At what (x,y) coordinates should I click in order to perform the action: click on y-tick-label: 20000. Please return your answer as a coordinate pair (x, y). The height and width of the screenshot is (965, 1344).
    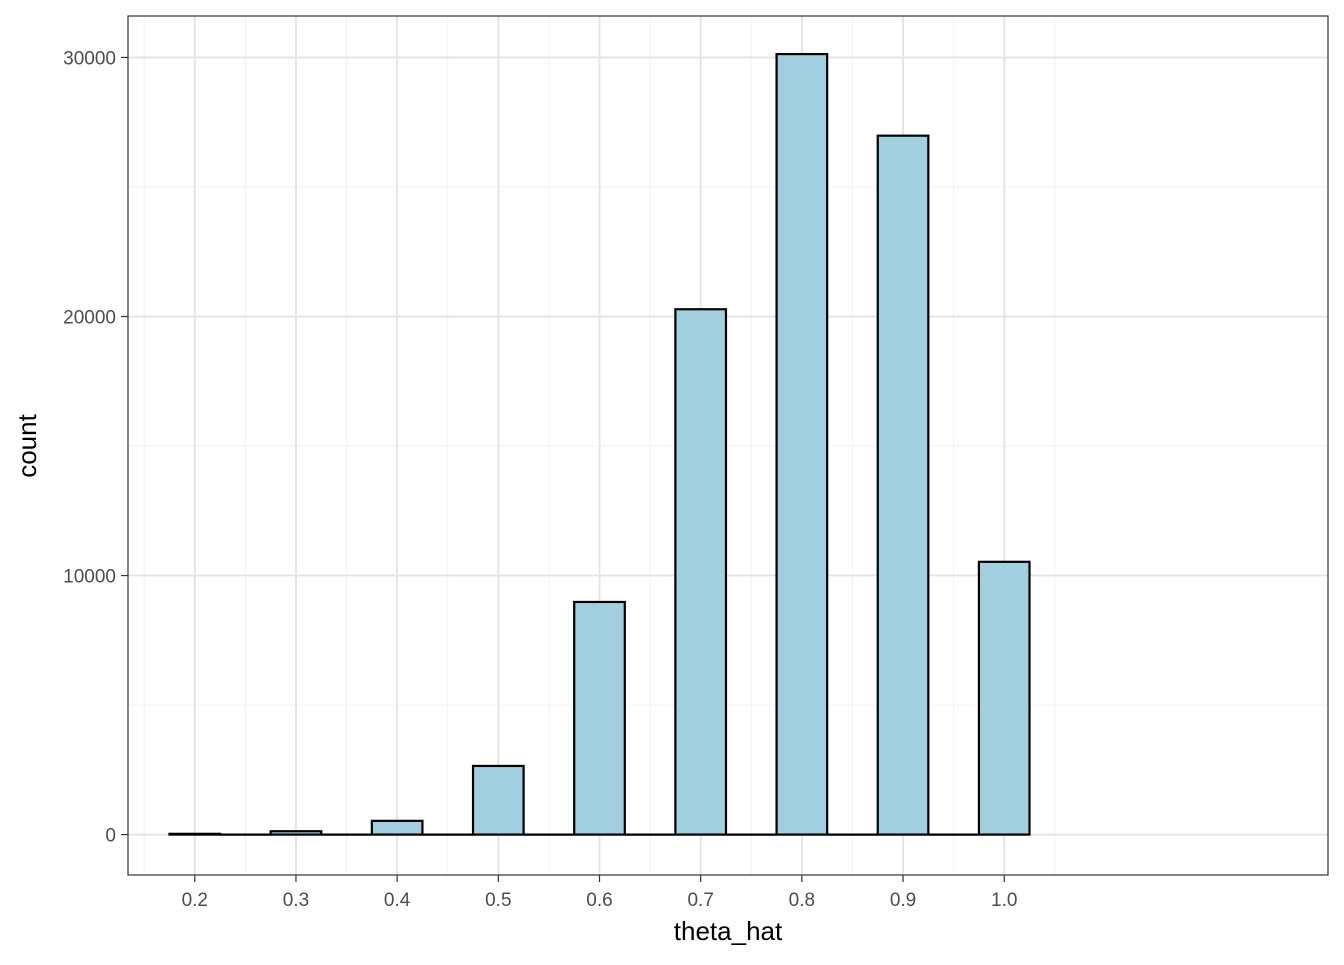
    Looking at the image, I should click on (89, 317).